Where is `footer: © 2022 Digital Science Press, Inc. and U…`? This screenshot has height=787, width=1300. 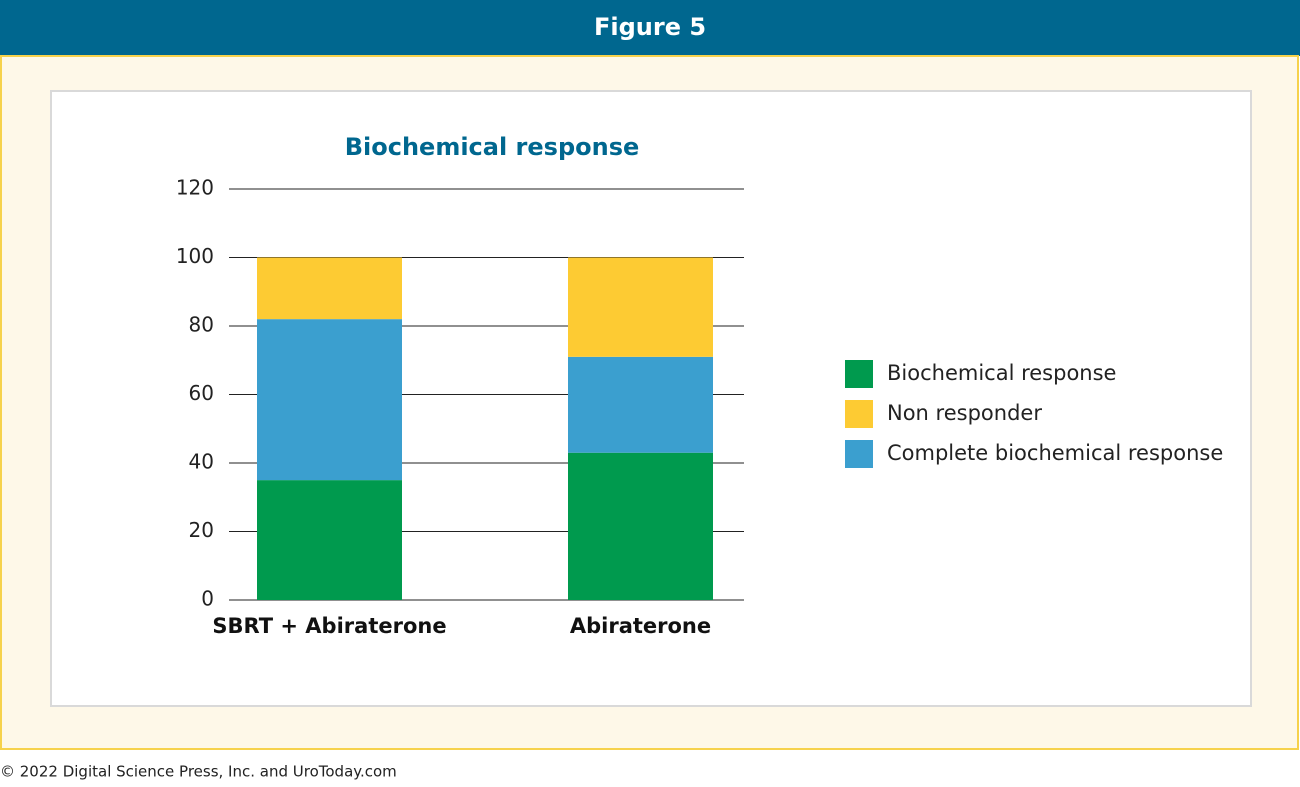
footer: © 2022 Digital Science Press, Inc. and U… is located at coordinates (198, 772).